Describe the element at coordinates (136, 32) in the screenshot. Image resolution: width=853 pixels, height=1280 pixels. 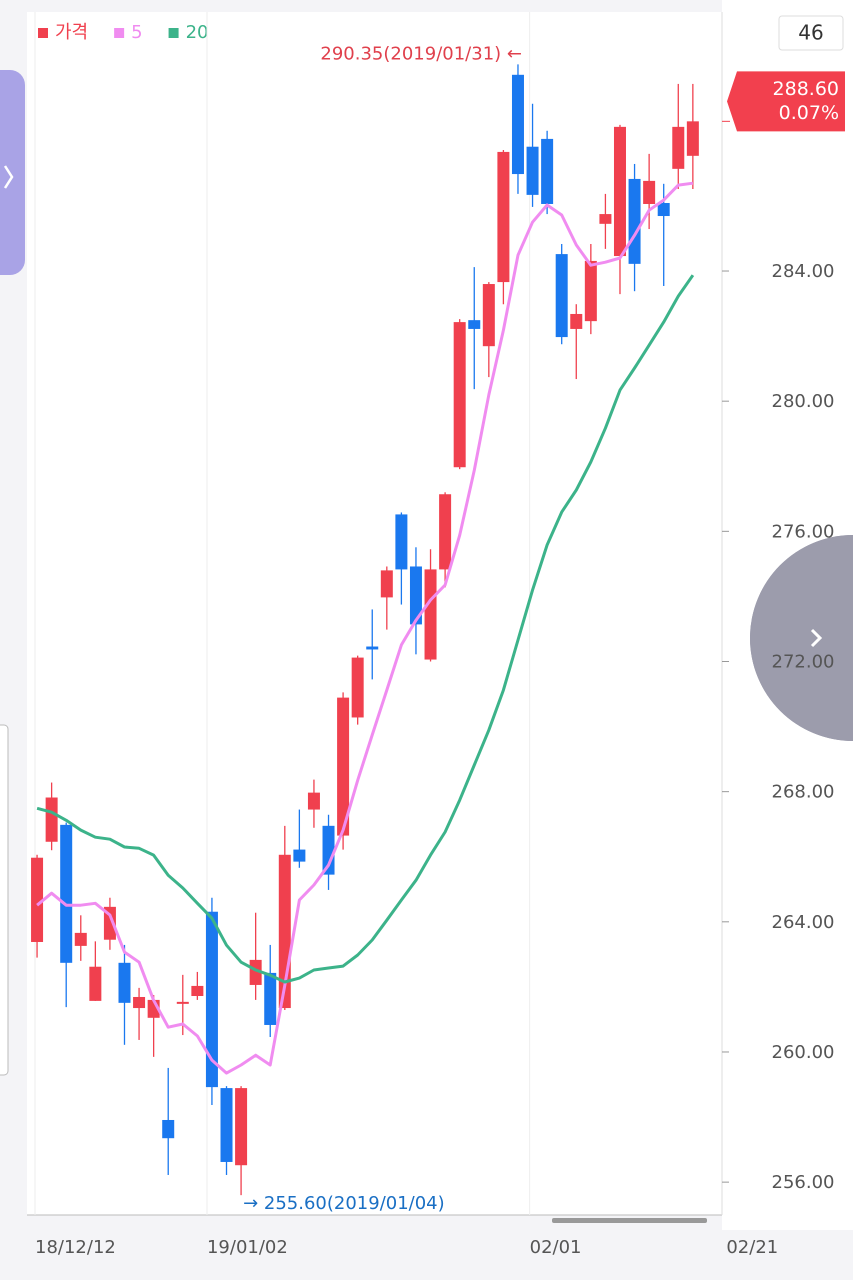
I see `legend-label: 5` at that location.